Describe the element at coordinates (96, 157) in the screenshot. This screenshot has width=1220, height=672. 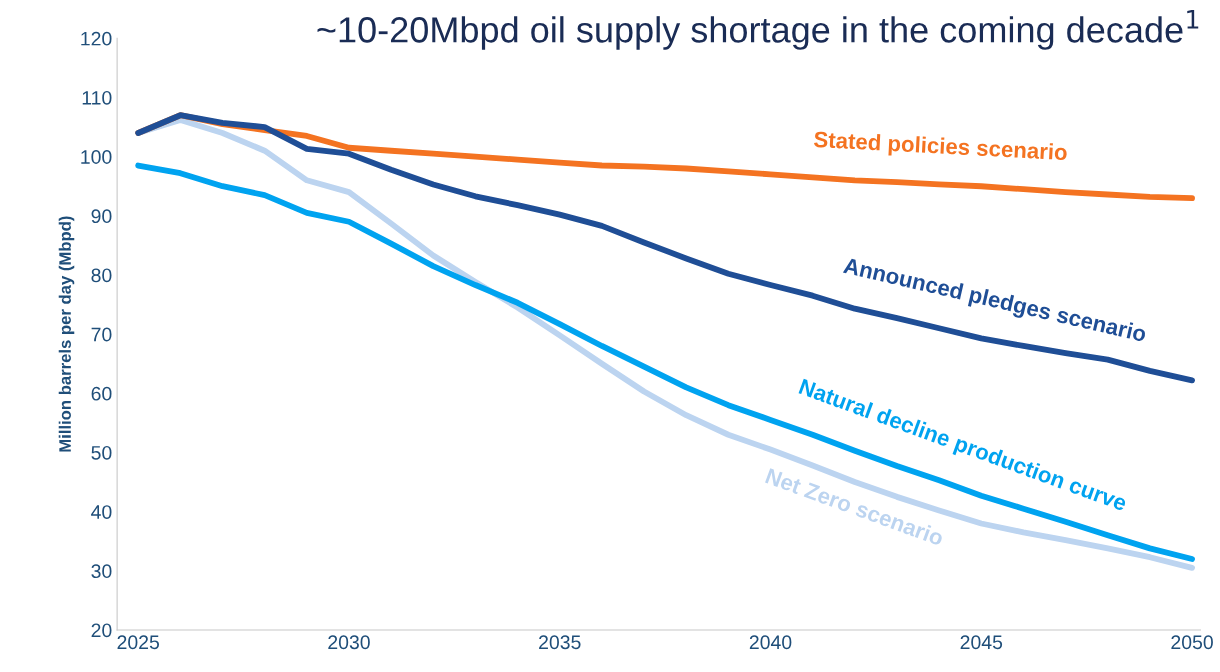
I see `y-tick-label: 100` at that location.